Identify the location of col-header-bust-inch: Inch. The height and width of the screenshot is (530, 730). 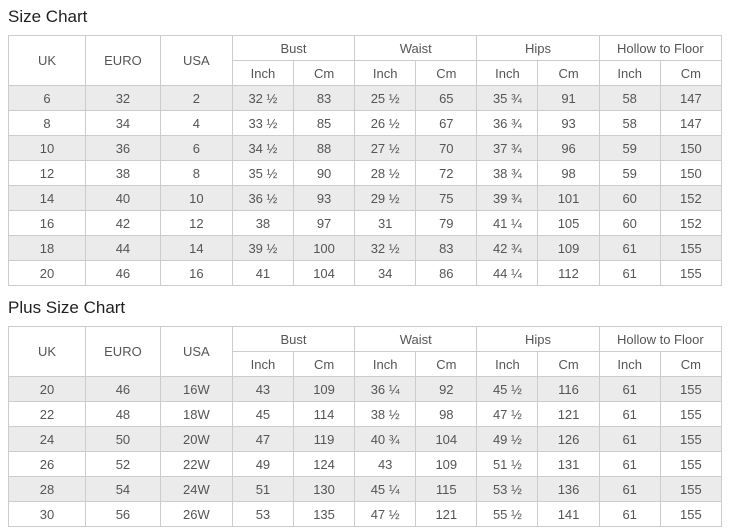
(262, 364).